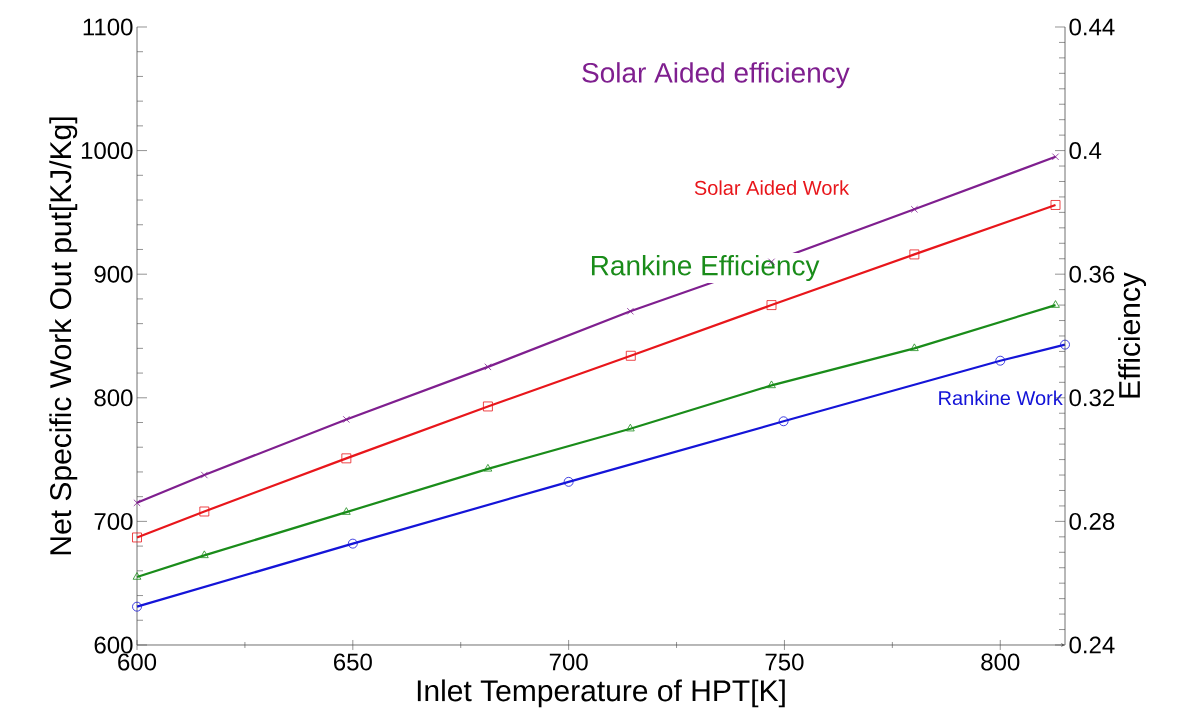  Describe the element at coordinates (716, 75) in the screenshot. I see `text: Solar Aided efficiency` at that location.